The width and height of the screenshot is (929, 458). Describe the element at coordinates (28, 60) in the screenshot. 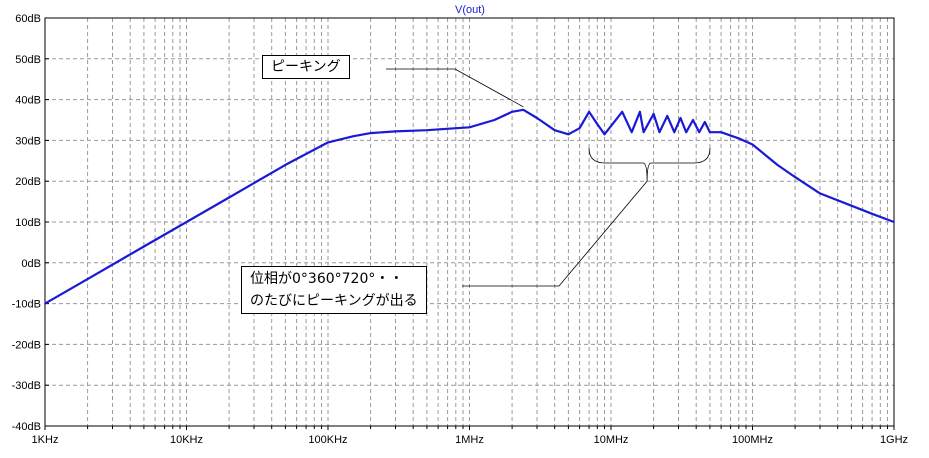

I see `y-tick-label: 50dB` at that location.